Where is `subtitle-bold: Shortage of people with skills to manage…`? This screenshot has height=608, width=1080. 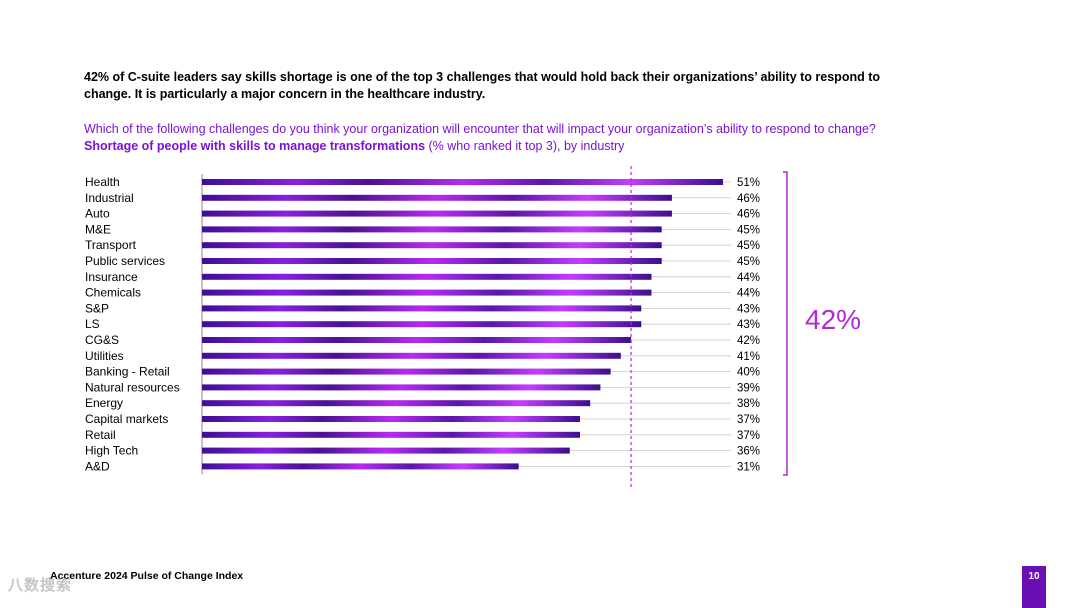
subtitle-bold: Shortage of people with skills to manage… is located at coordinates (255, 146).